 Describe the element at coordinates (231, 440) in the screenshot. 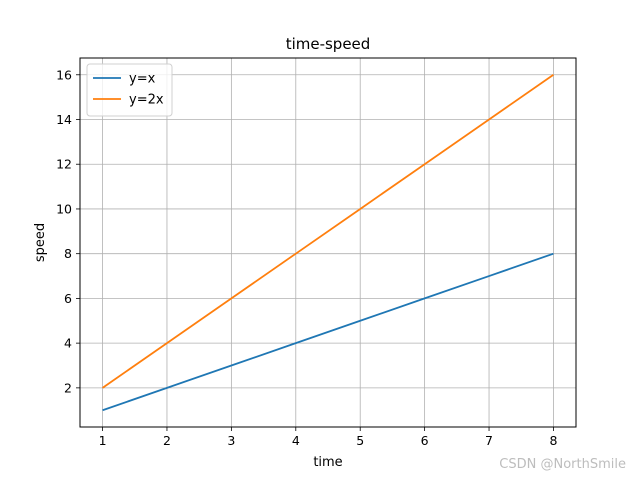

I see `x-tick-label: 3` at that location.